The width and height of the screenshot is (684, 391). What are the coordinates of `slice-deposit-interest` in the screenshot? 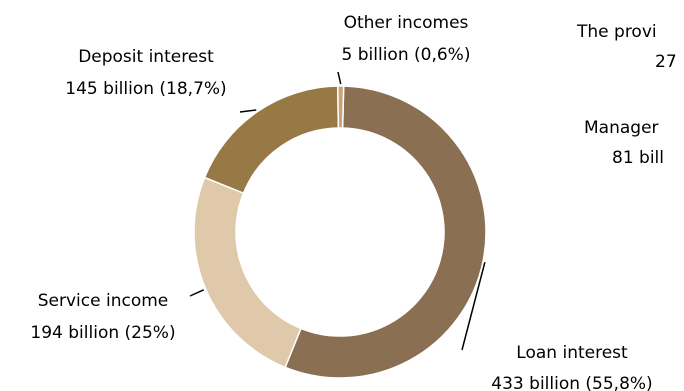 It's located at (271, 140).